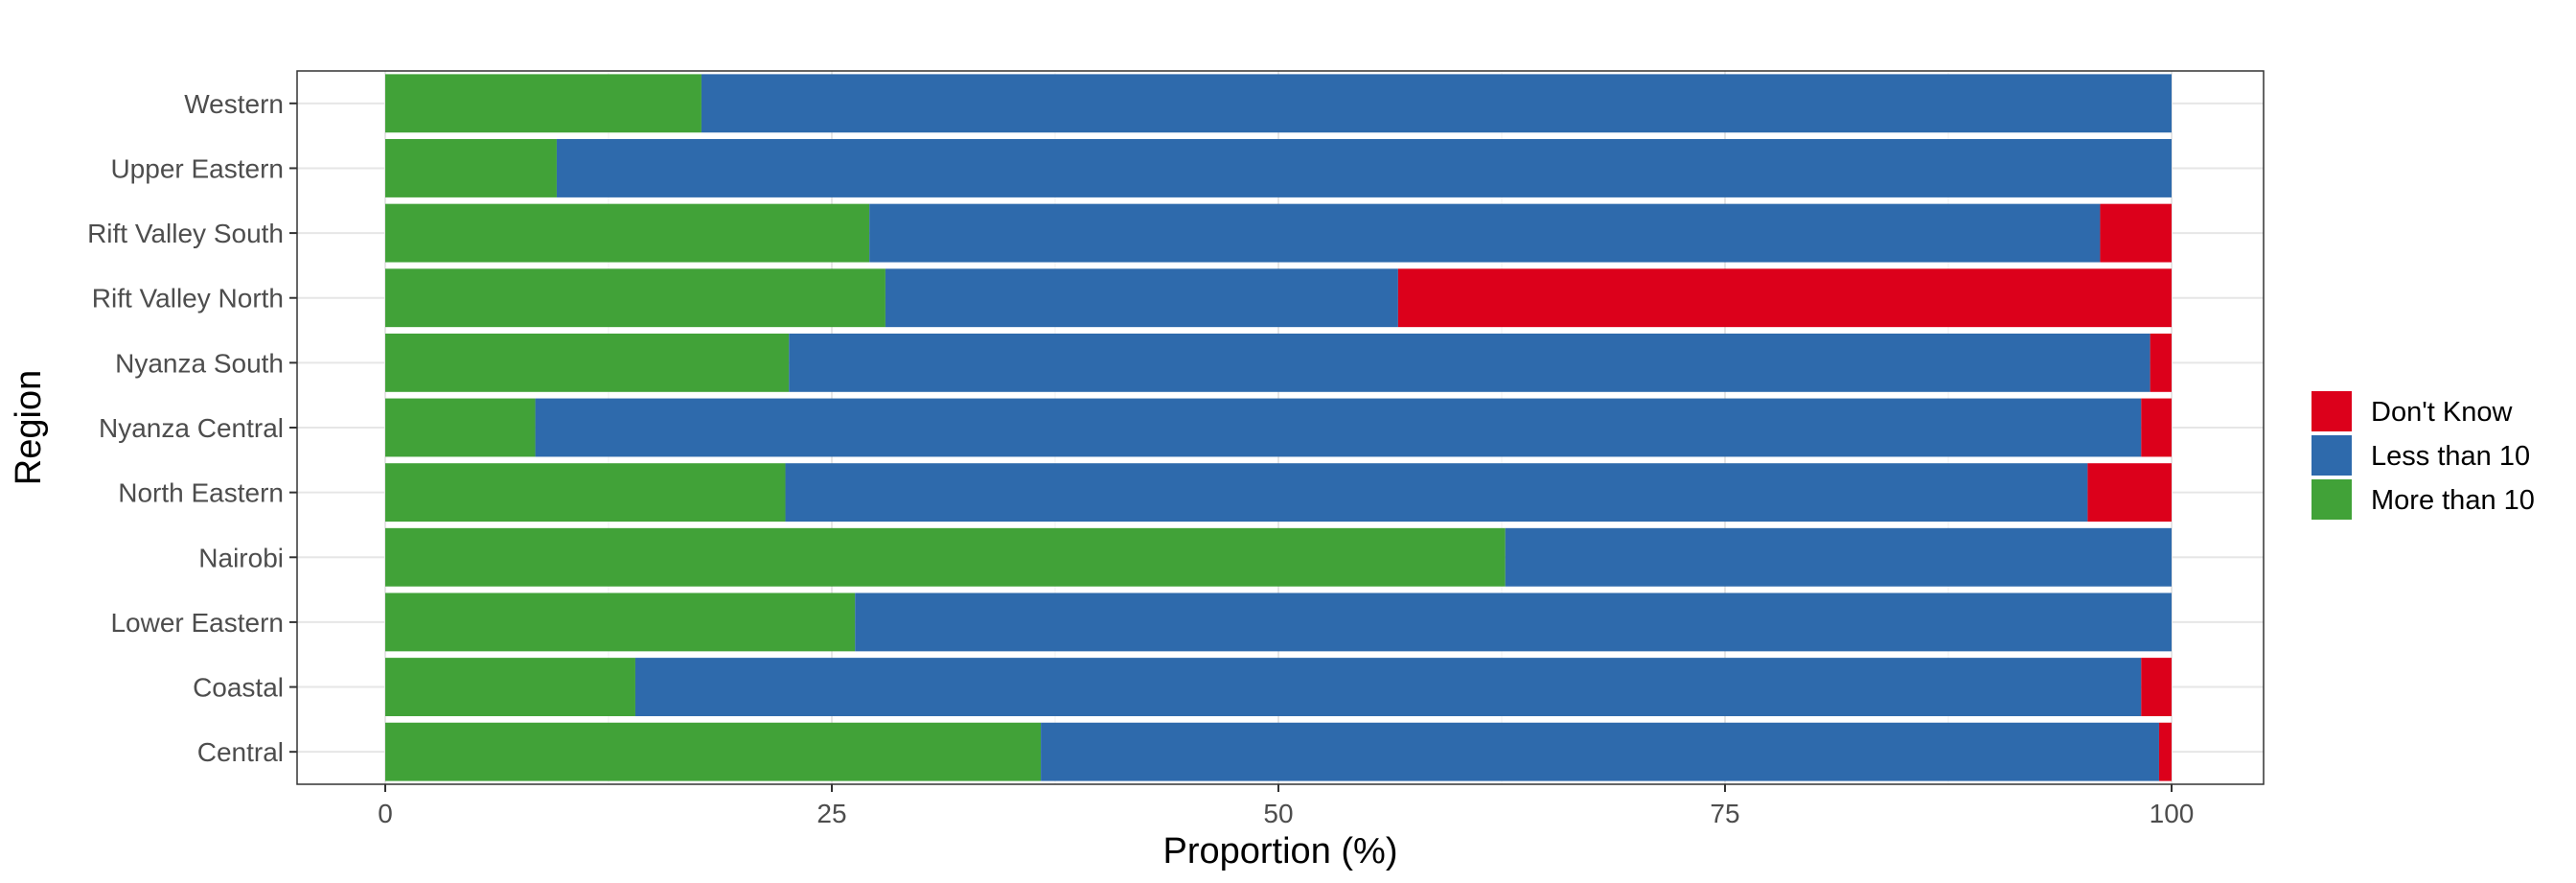 The image size is (2576, 883). I want to click on x-tick-label: 0, so click(385, 814).